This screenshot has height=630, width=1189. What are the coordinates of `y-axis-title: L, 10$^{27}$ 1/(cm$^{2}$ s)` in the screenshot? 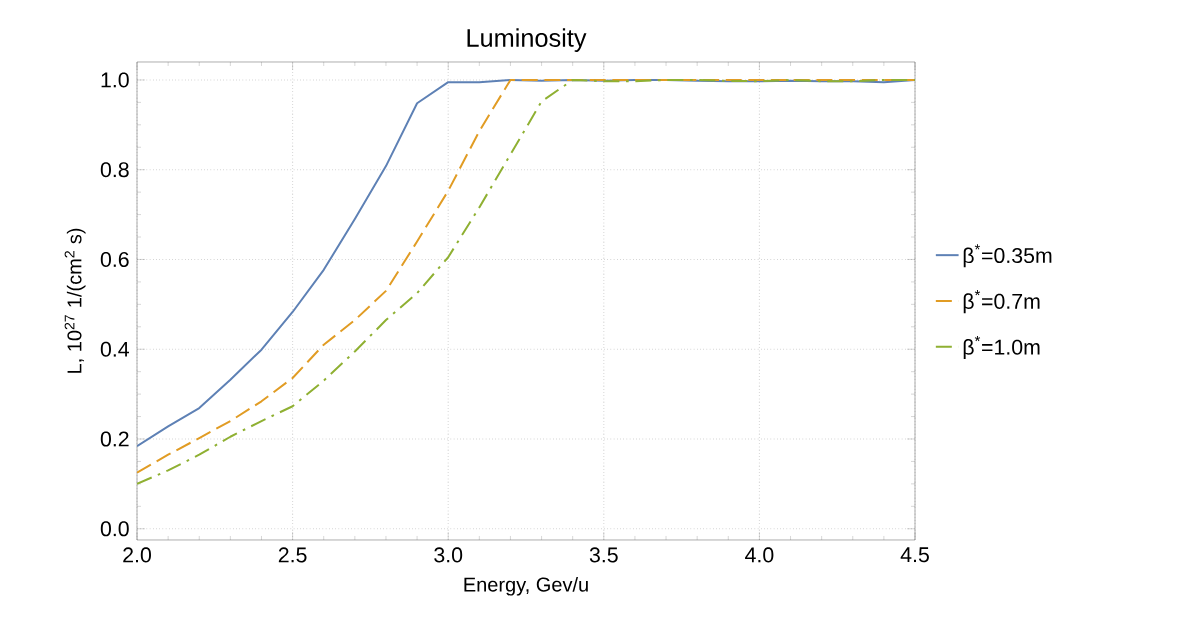 It's located at (75, 300).